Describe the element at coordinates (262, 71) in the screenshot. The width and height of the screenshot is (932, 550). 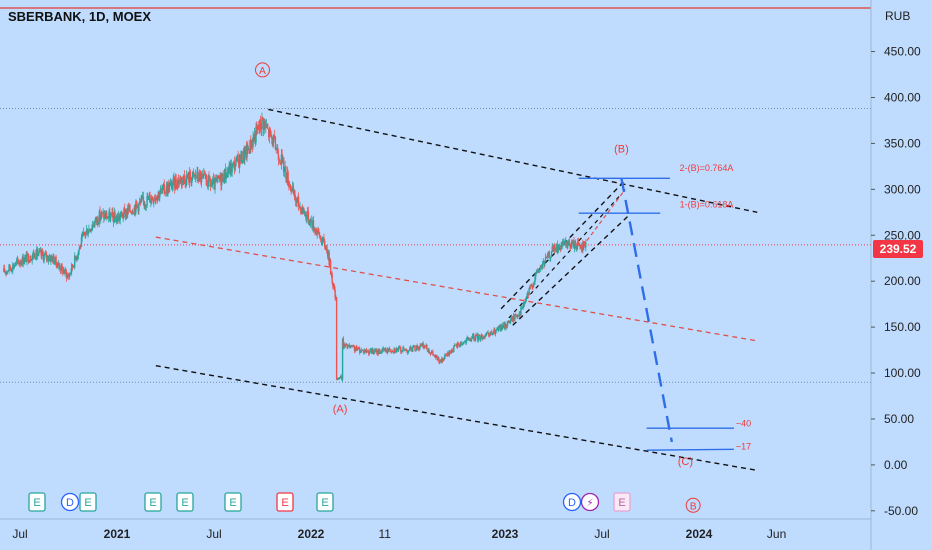
I see `wave-a-top-label: A` at that location.